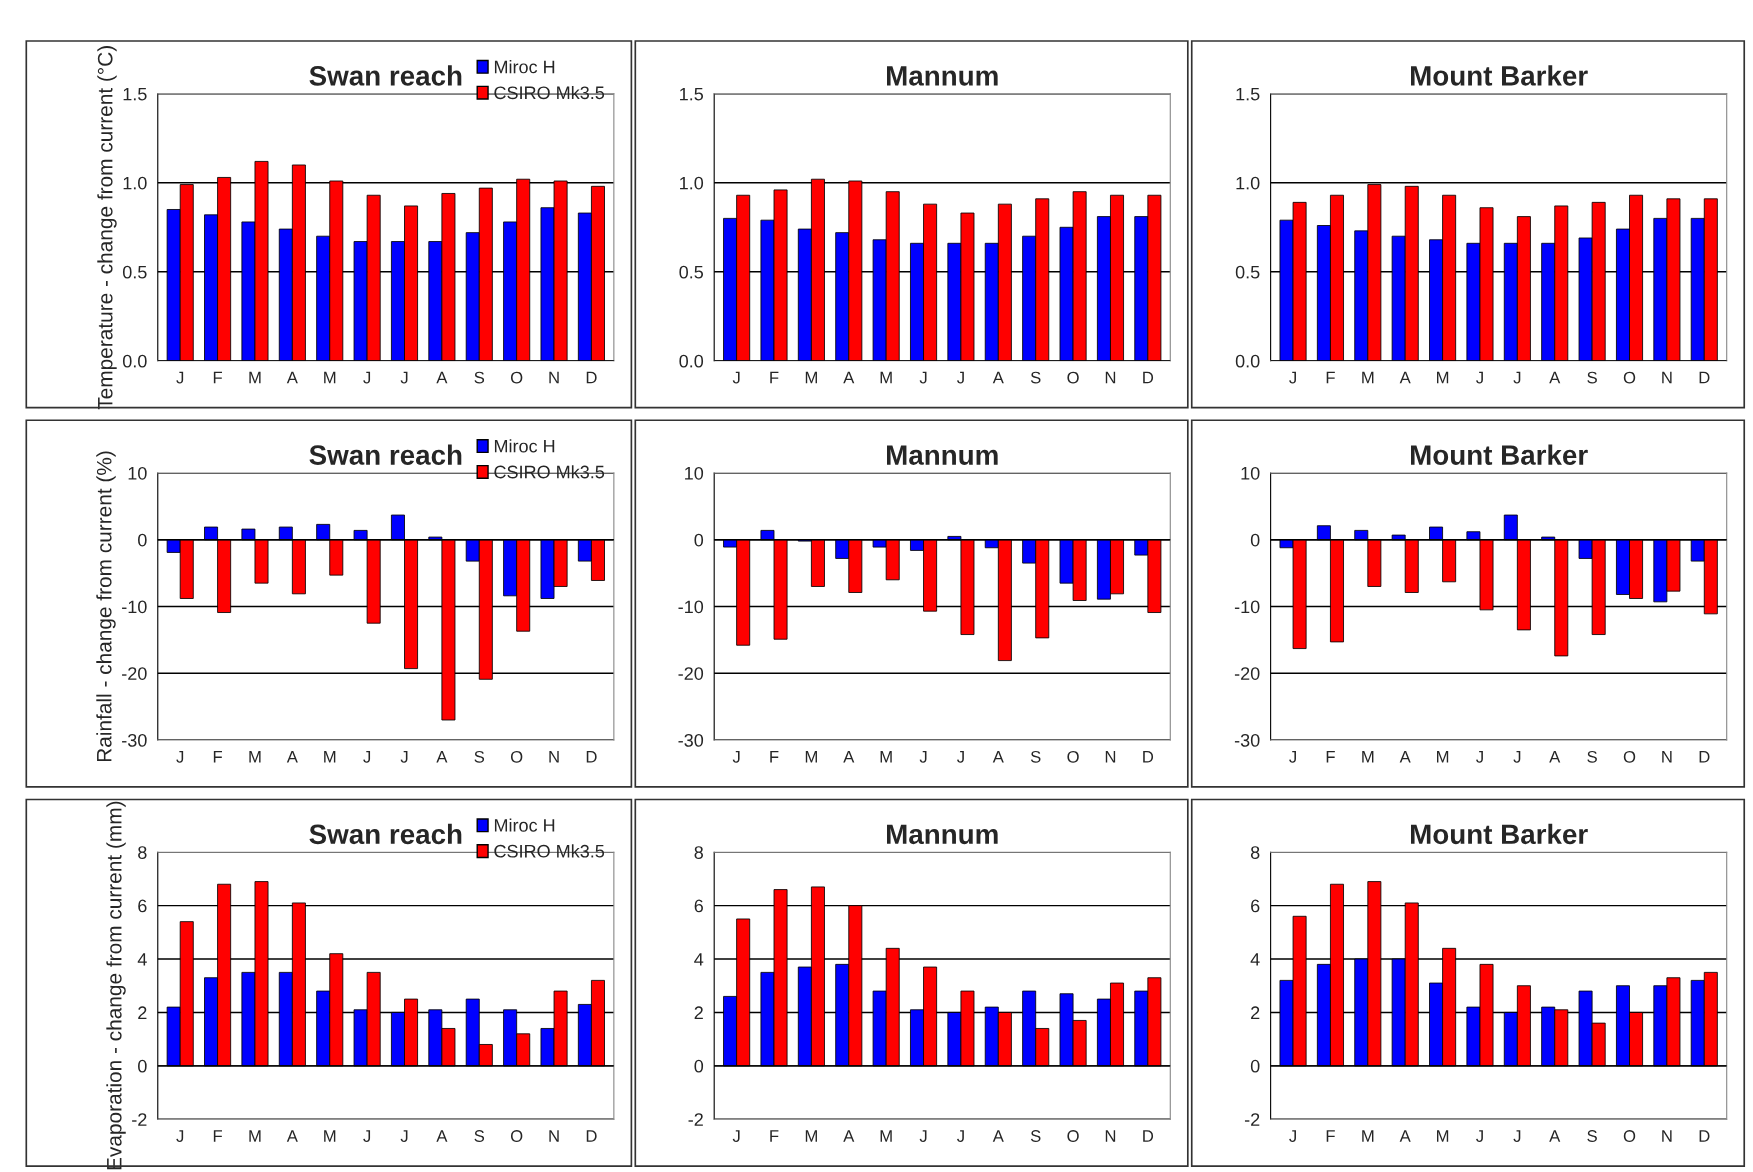 This screenshot has height=1172, width=1753. Describe the element at coordinates (116, 985) in the screenshot. I see `y-axis-title: Evaporation - change from current (mm)` at that location.